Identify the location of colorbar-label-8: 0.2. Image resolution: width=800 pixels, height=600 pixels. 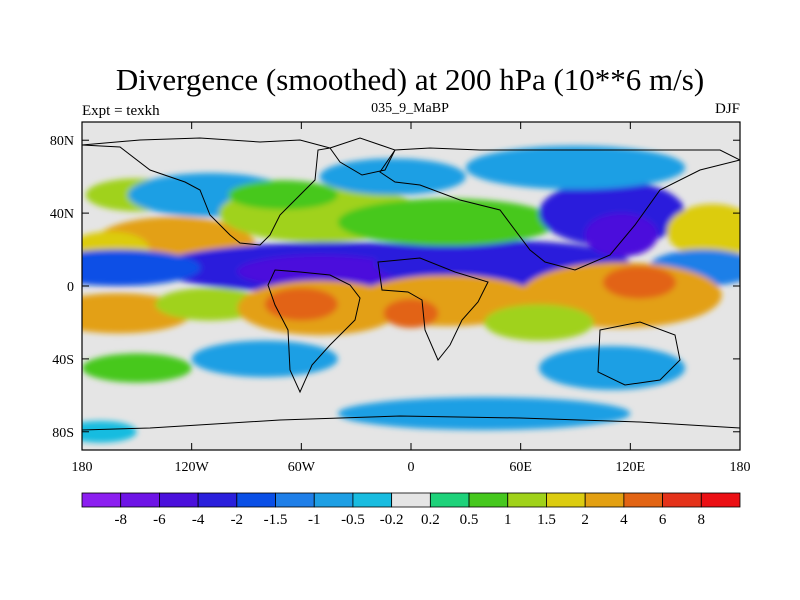
(430, 520).